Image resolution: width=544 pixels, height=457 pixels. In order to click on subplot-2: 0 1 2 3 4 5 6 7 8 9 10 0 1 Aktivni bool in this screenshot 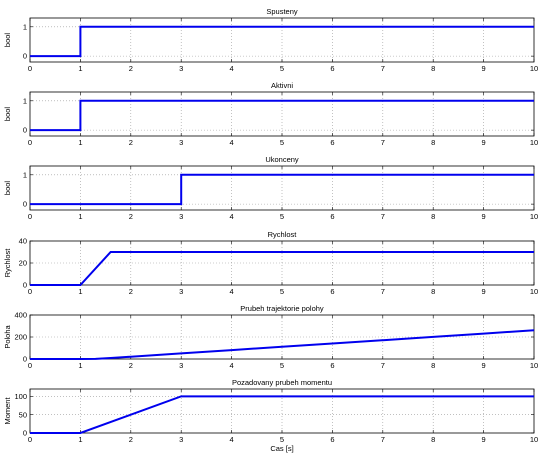, I will do `click(270, 114)`.